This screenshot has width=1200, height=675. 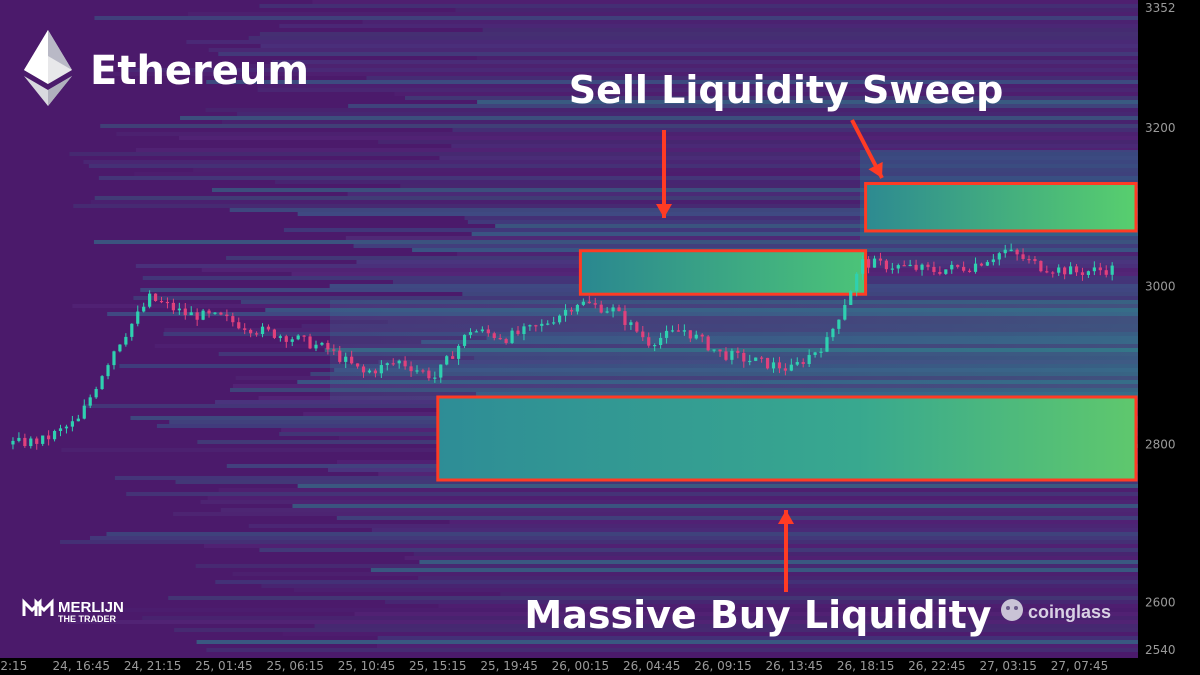 I want to click on x-tick-label: 25, 06:15, so click(x=294, y=666).